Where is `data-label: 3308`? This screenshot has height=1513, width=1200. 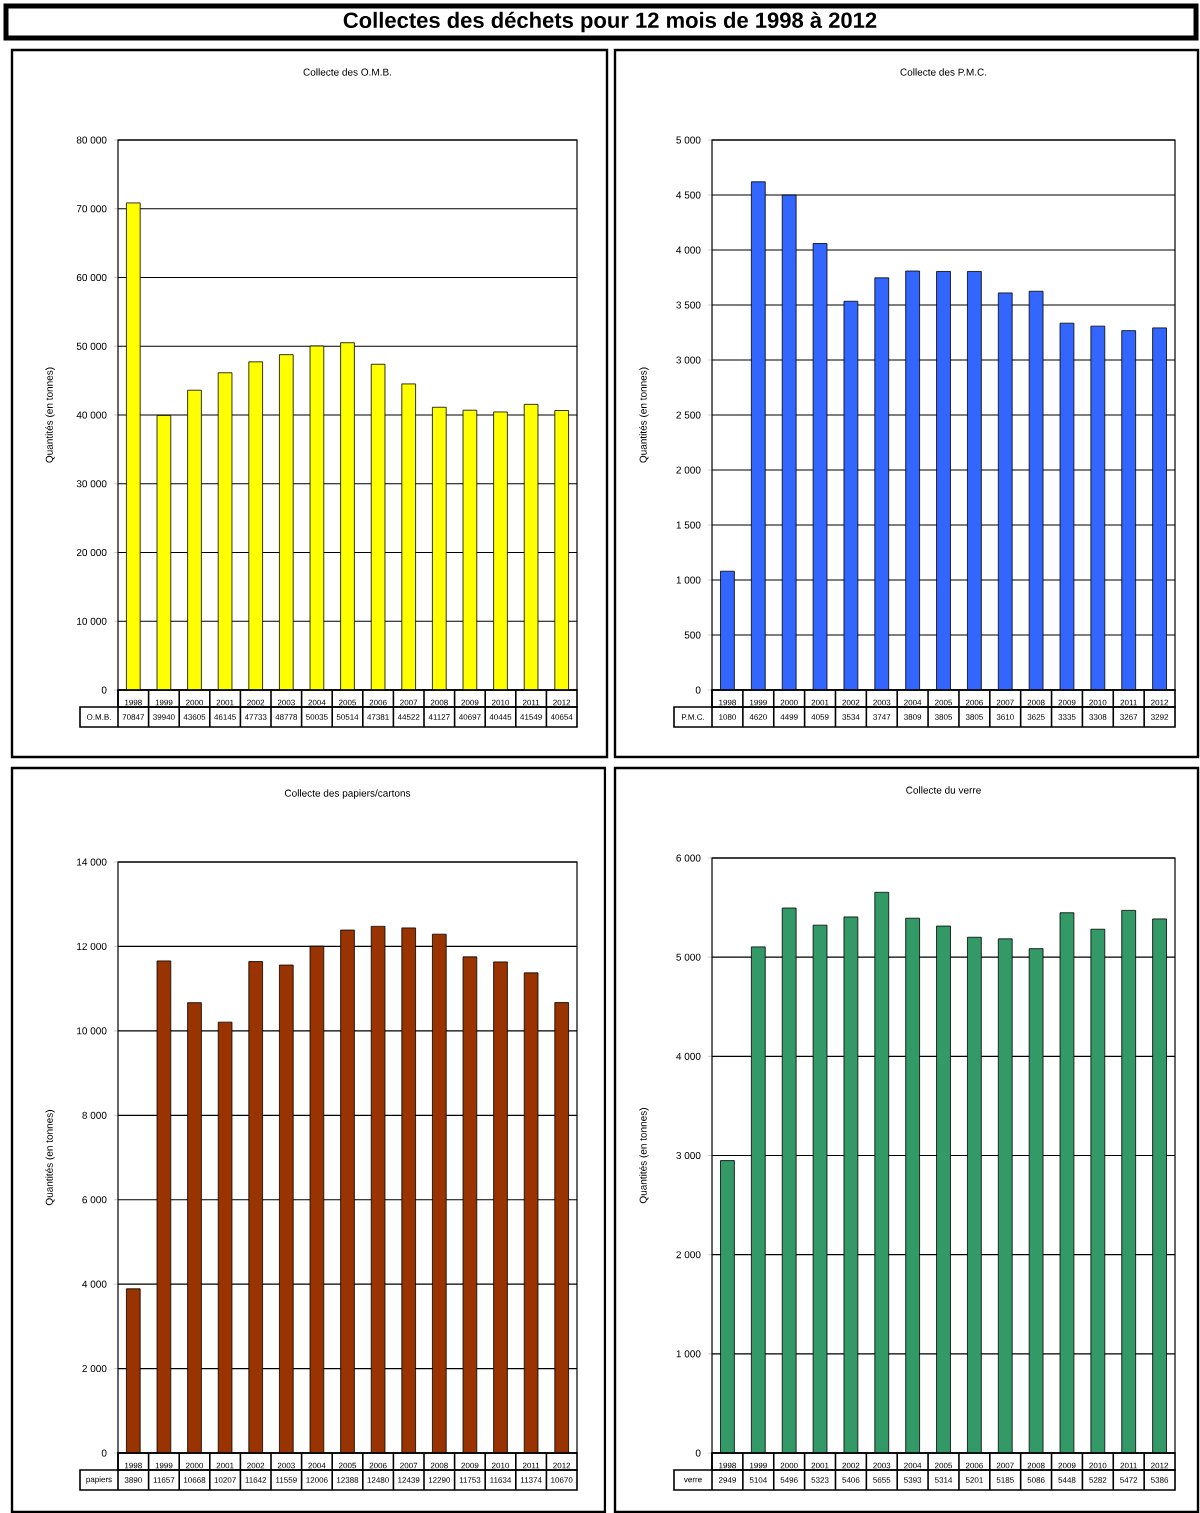
data-label: 3308 is located at coordinates (1098, 717).